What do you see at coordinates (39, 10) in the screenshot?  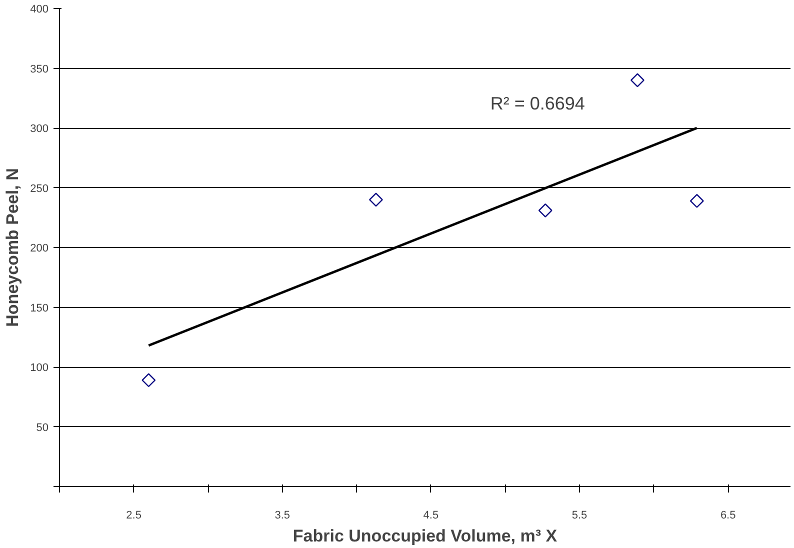 I see `y-tick-label: 400` at bounding box center [39, 10].